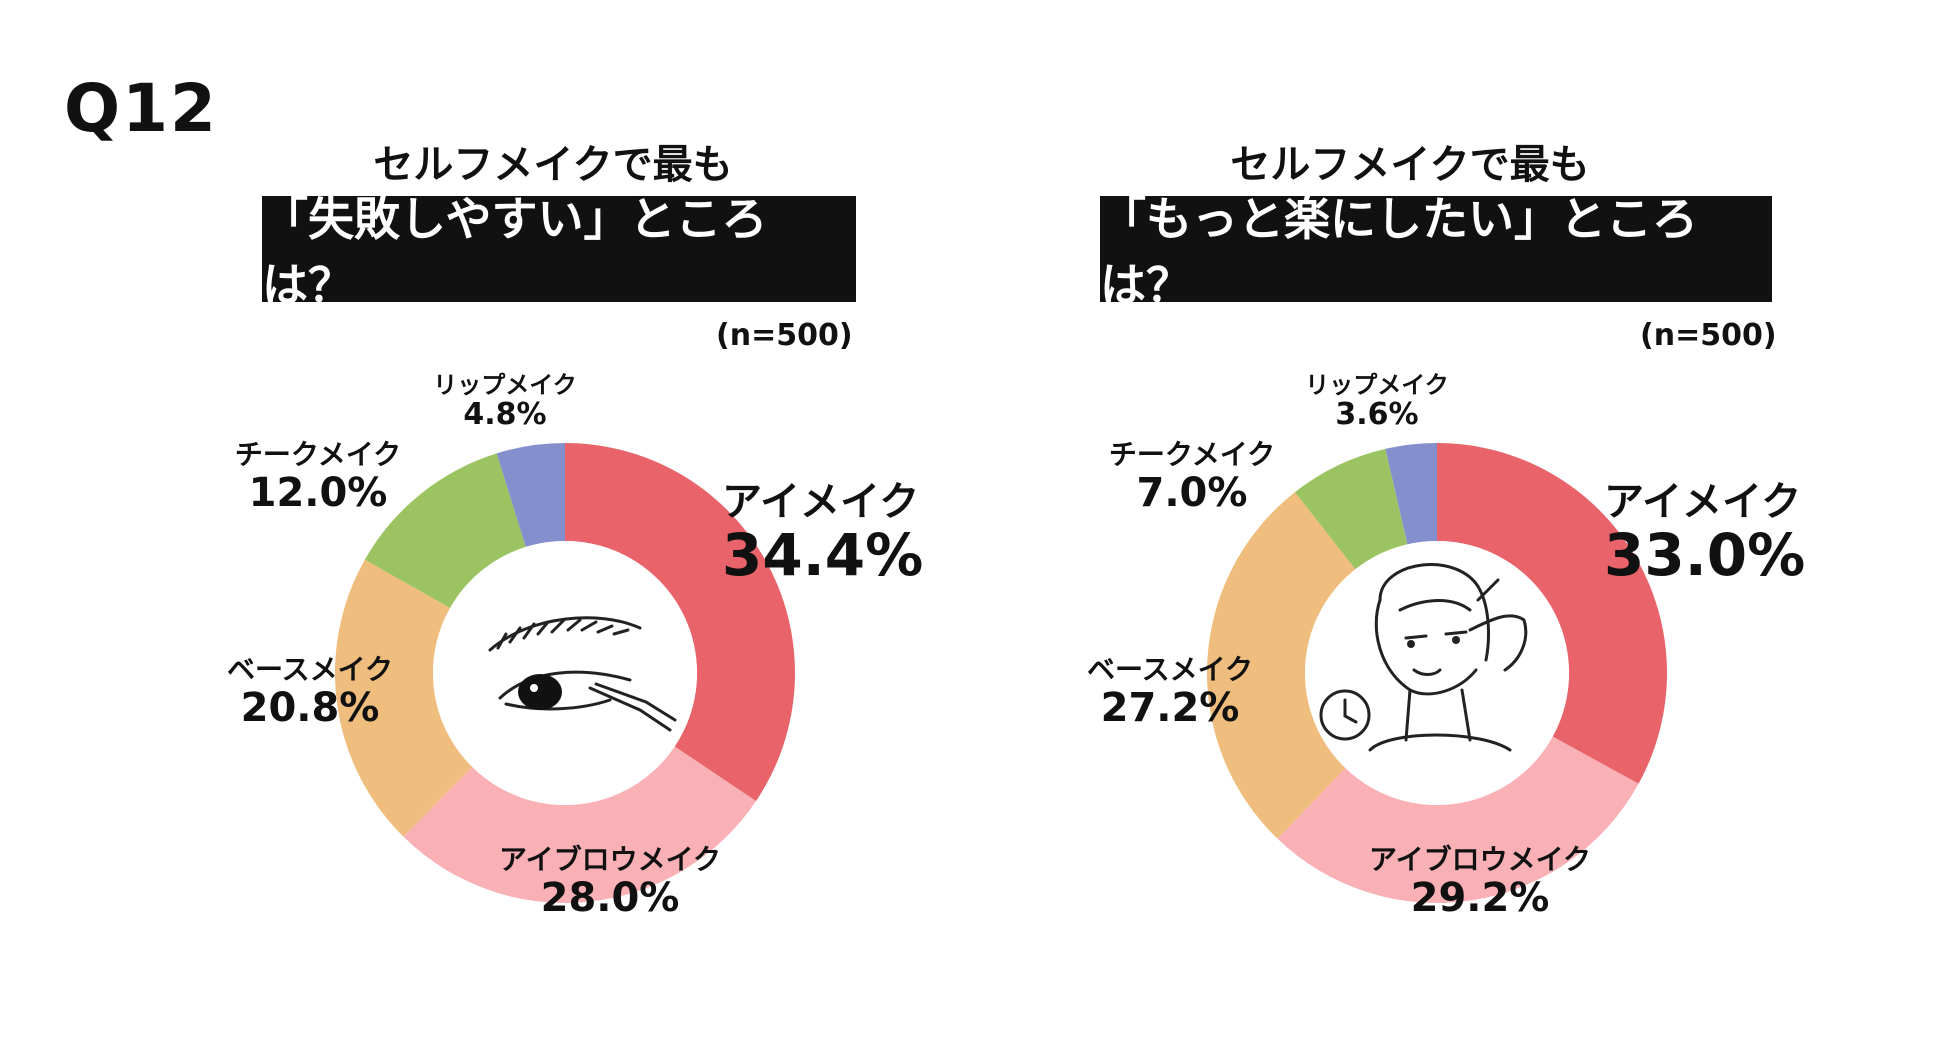  I want to click on slice-label-lip: リップメイク 4.8%, so click(505, 402).